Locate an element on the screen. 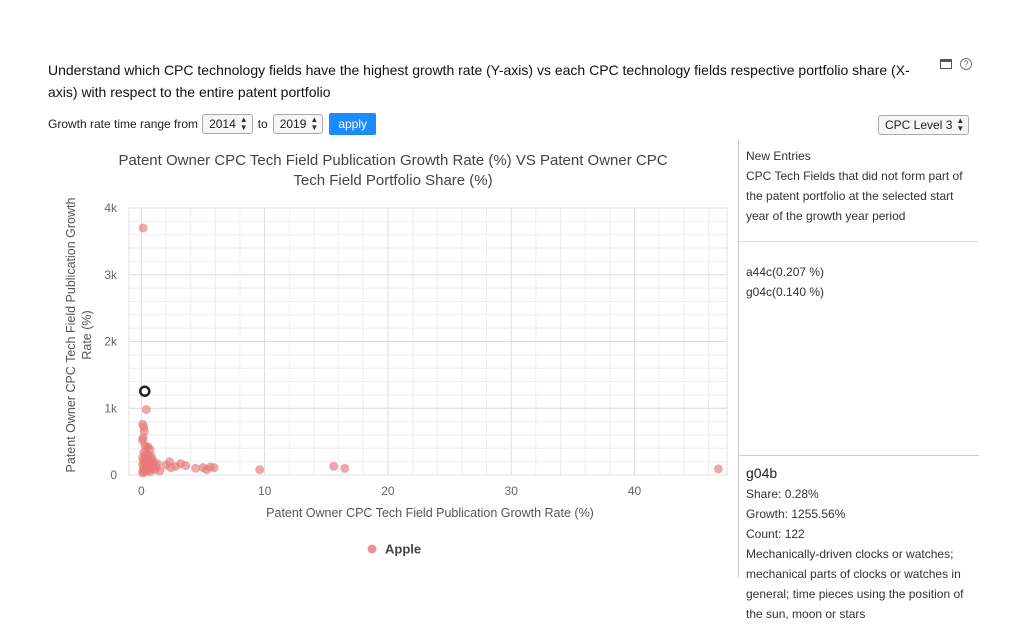 The height and width of the screenshot is (624, 1024). help-icon: ? is located at coordinates (966, 64).